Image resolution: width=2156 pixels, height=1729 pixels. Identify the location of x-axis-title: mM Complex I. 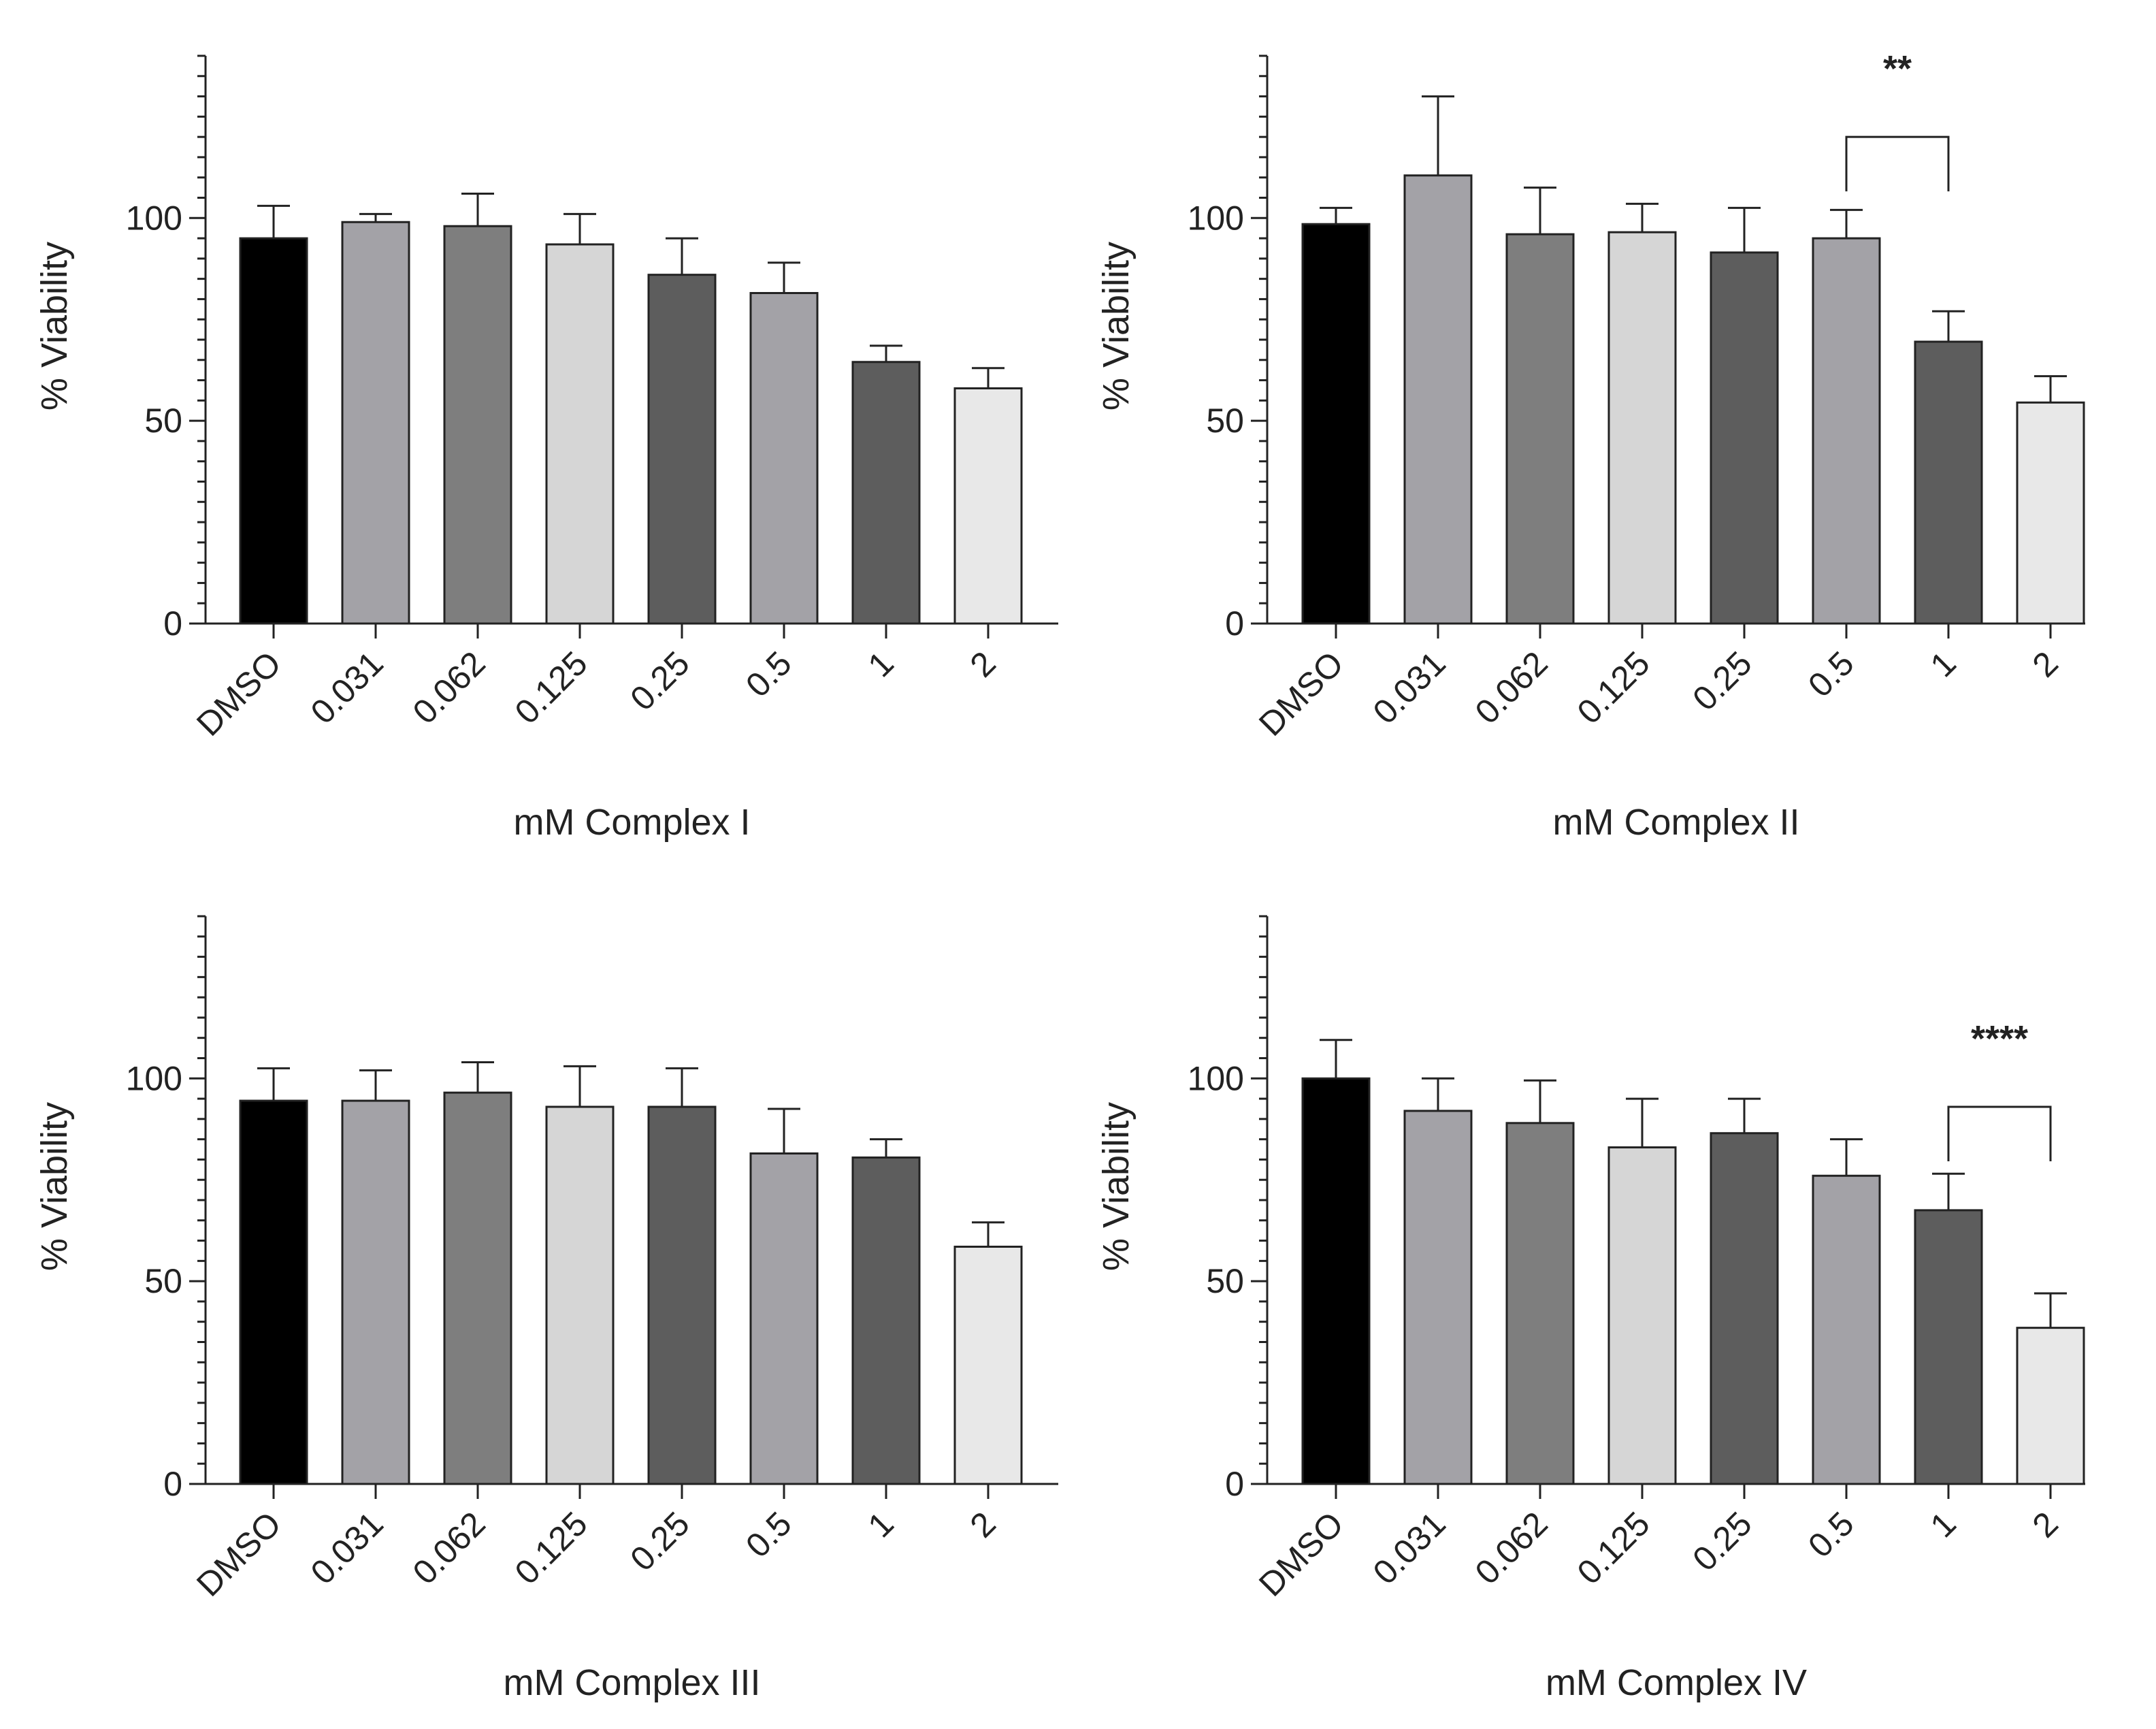
(631, 822).